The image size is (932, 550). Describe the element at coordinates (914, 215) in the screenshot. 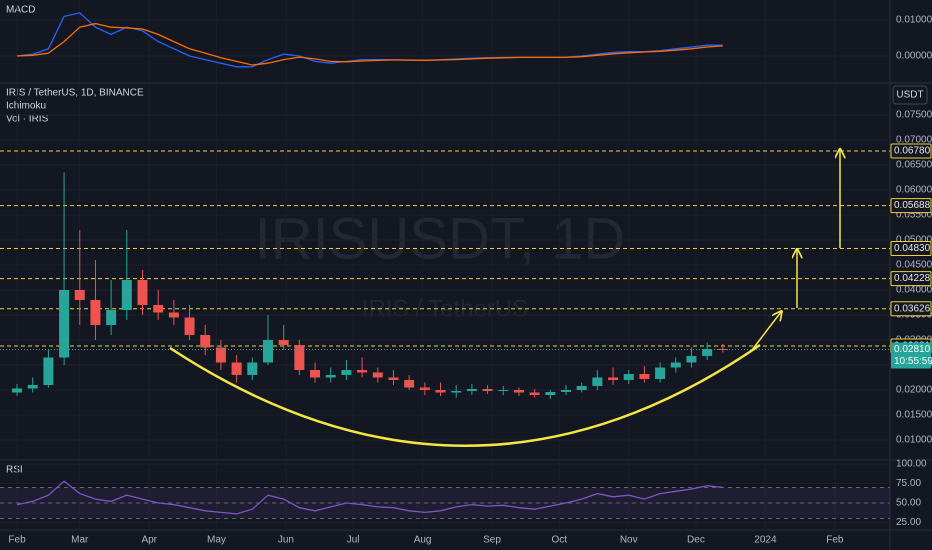

I see `y-tick-label: 0.05500` at that location.